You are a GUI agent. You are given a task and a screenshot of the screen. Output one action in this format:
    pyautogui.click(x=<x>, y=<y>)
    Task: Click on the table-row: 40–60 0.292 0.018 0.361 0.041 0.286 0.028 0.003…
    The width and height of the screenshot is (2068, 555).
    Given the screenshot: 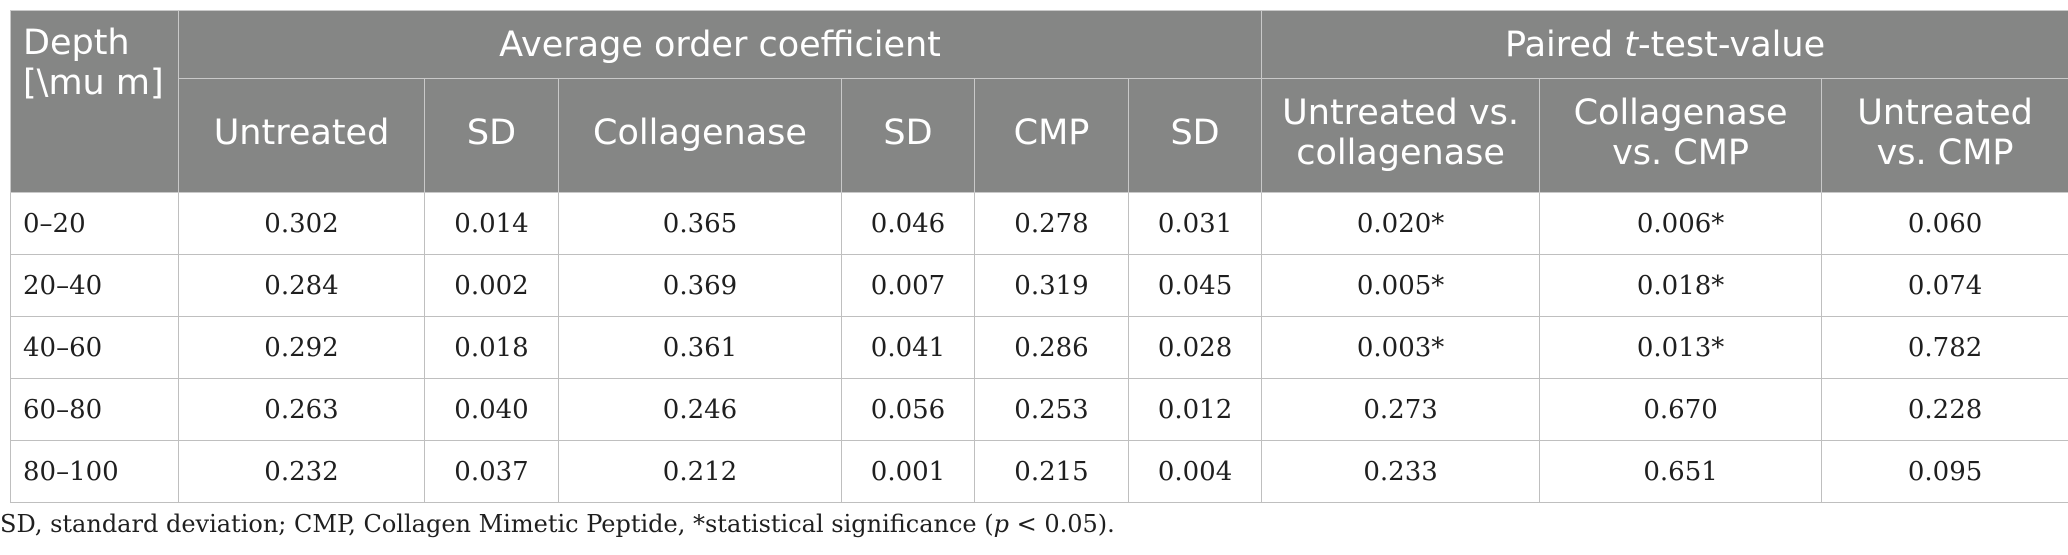 What is the action you would take?
    pyautogui.click(x=1039, y=347)
    